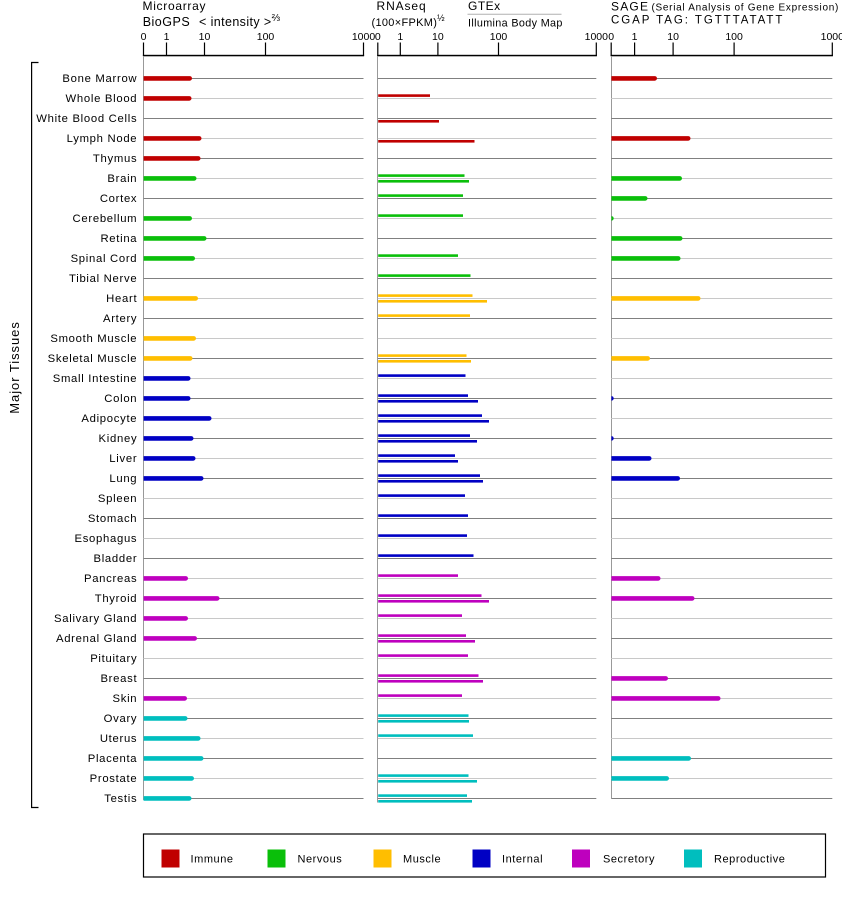 The height and width of the screenshot is (905, 842). I want to click on svg-text: Muscle, so click(422, 860).